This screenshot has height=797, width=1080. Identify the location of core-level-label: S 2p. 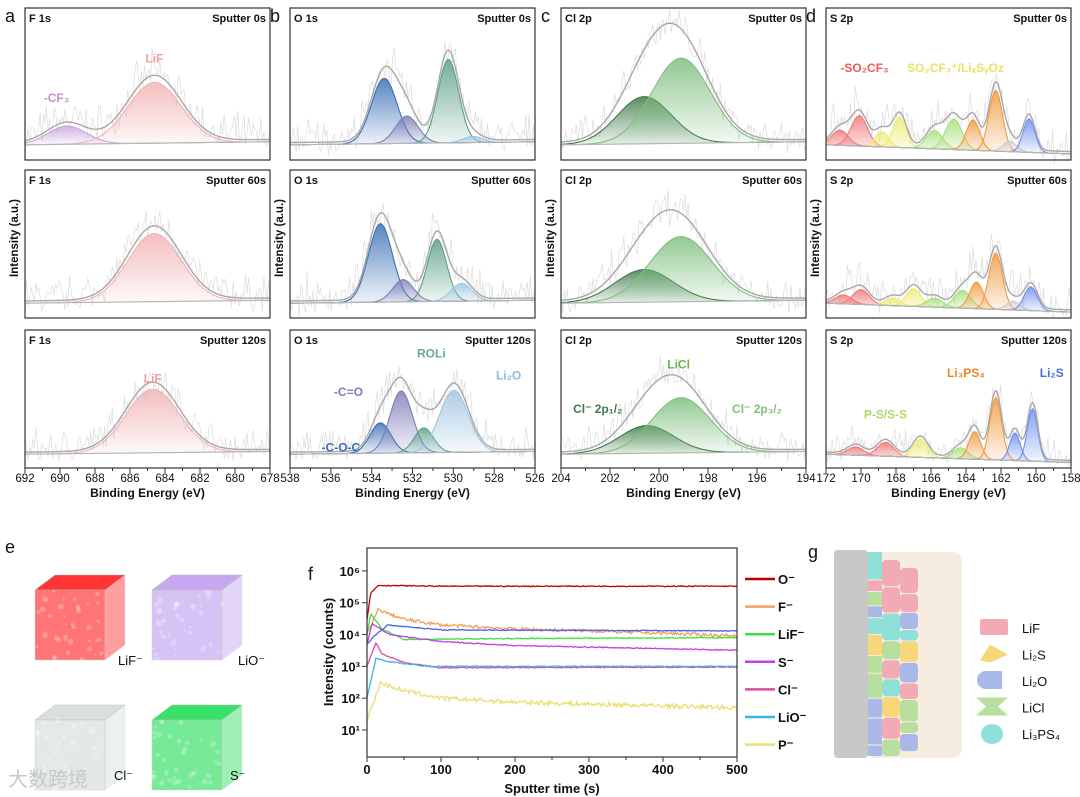
(842, 181).